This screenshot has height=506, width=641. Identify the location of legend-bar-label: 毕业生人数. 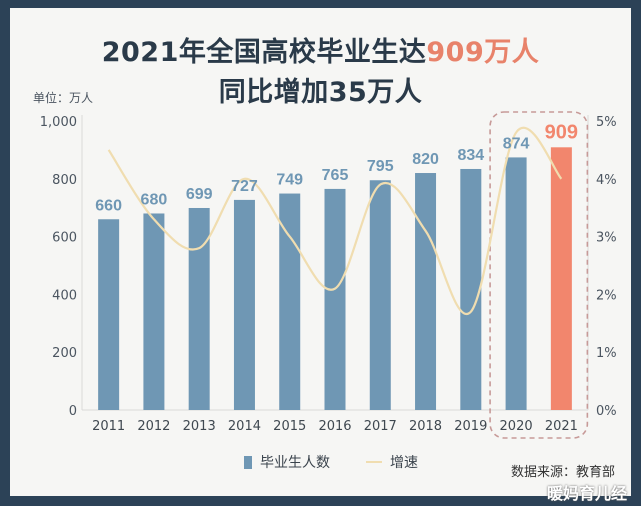
(295, 463).